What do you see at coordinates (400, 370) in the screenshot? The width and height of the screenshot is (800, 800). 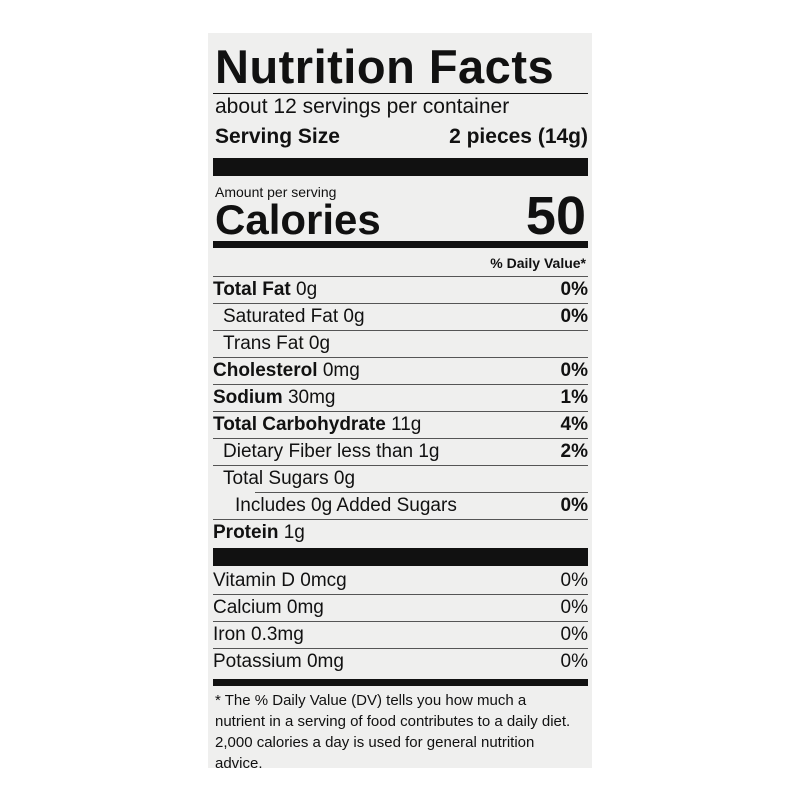 I see `nutrient-row: Cholesterol 0mg 0%` at bounding box center [400, 370].